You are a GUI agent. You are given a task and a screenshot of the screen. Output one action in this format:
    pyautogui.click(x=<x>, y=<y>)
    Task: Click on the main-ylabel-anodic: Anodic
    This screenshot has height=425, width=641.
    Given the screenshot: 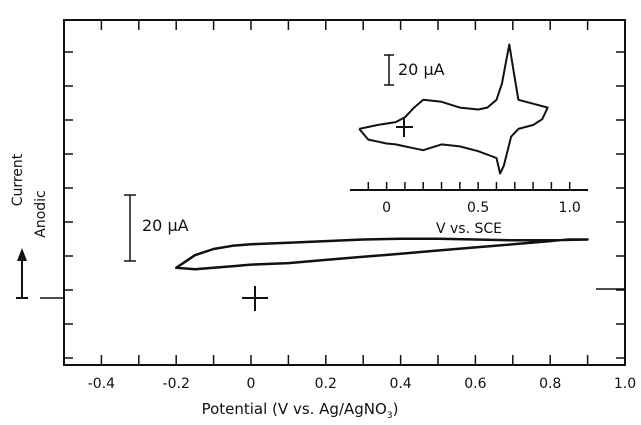 What is the action you would take?
    pyautogui.click(x=41, y=214)
    